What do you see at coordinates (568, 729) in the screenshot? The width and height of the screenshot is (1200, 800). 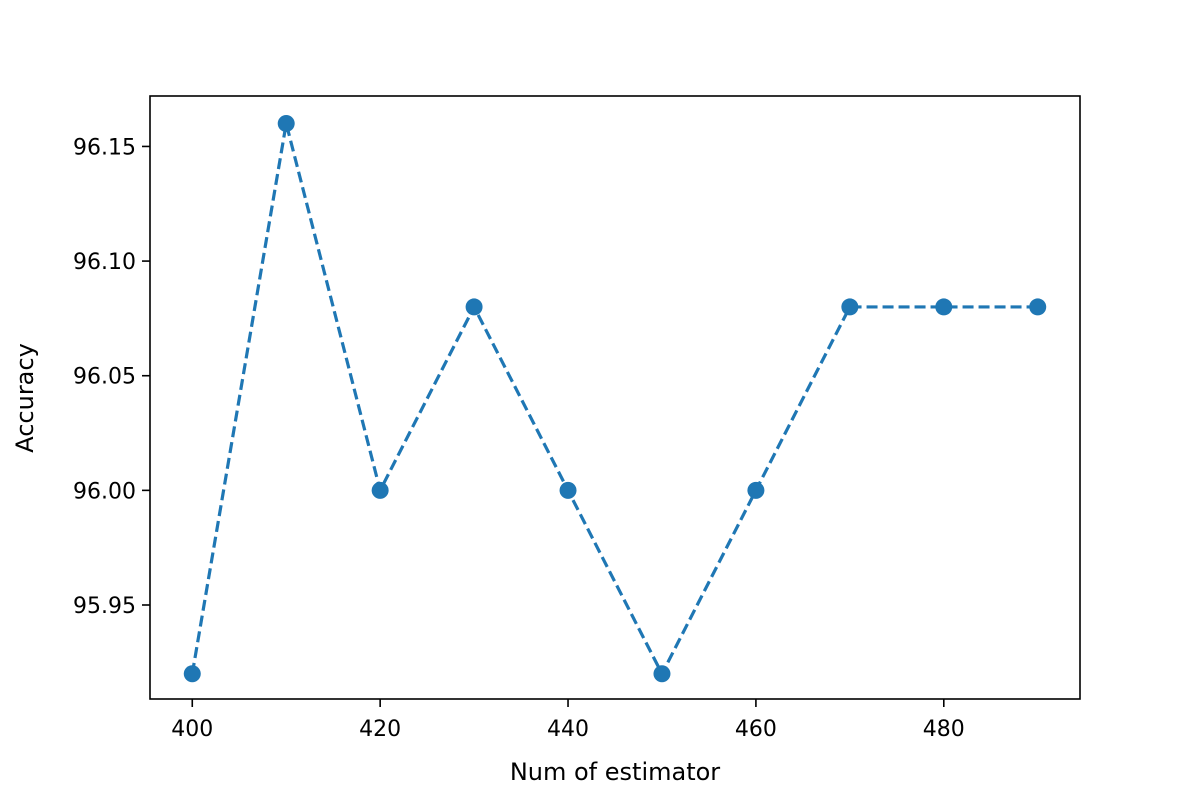 I see `x-tick-label: 440` at bounding box center [568, 729].